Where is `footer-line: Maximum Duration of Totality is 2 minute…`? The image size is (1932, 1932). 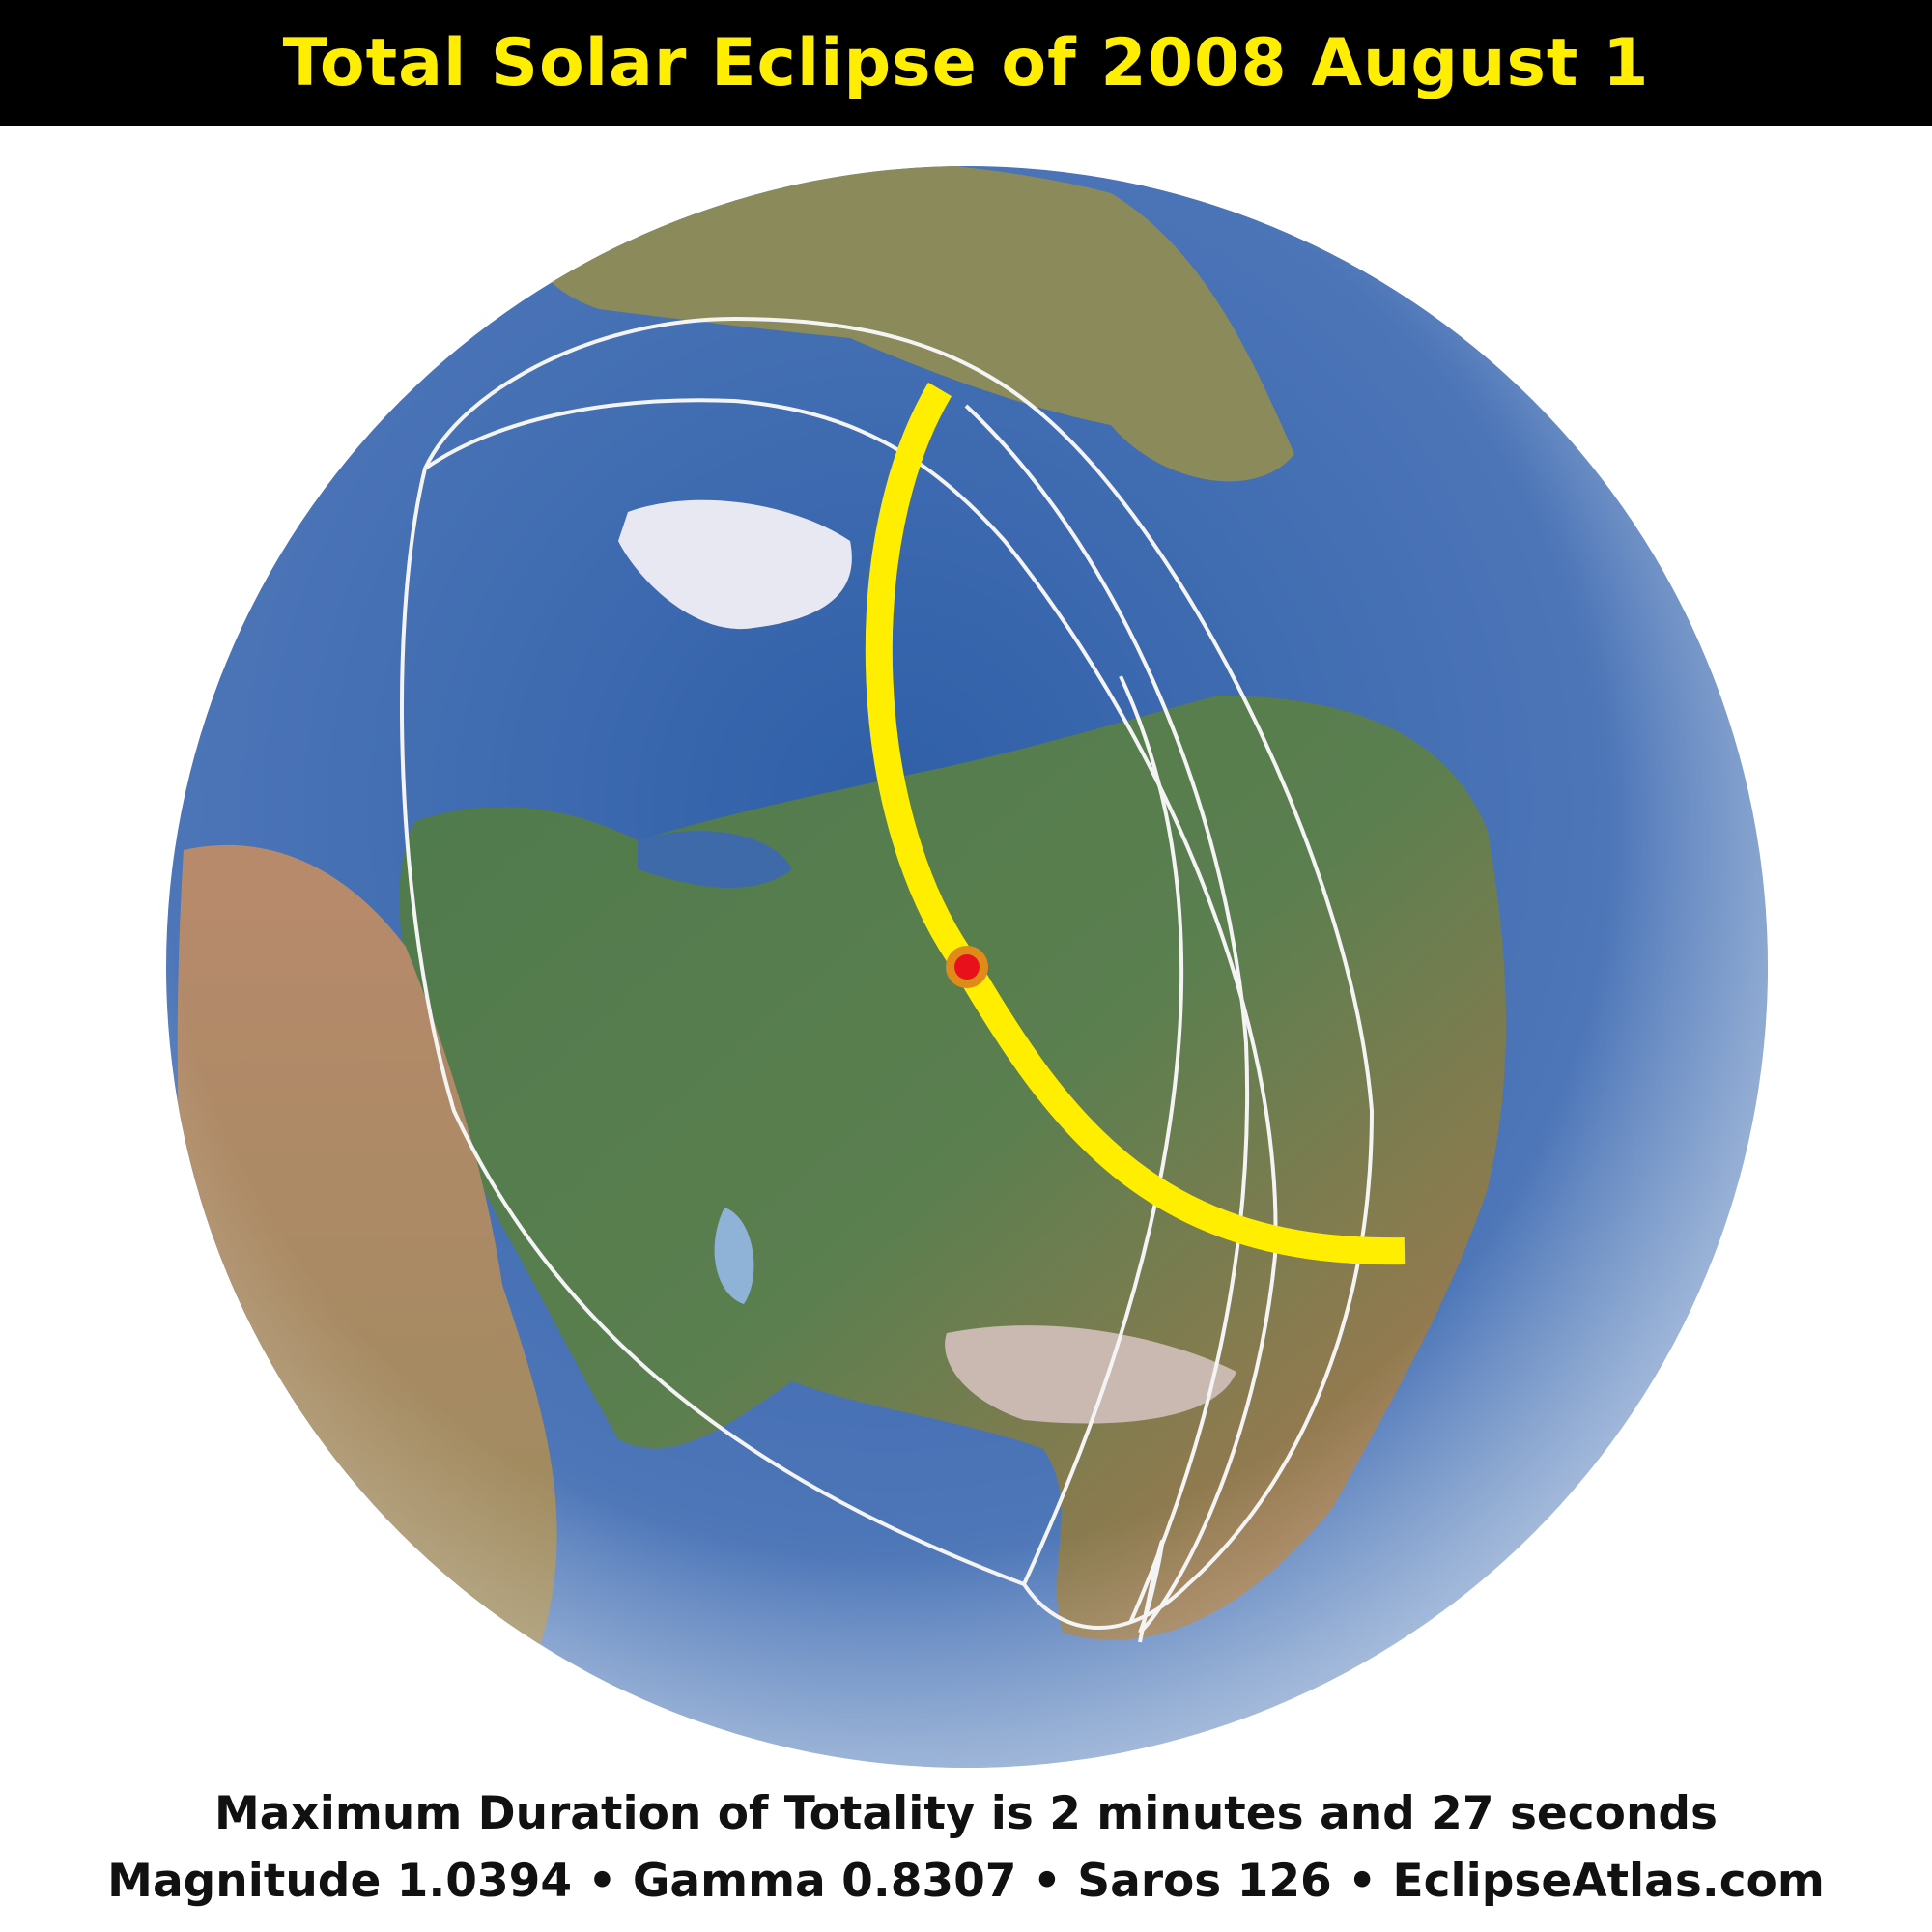 footer-line: Maximum Duration of Totality is 2 minute… is located at coordinates (966, 1813).